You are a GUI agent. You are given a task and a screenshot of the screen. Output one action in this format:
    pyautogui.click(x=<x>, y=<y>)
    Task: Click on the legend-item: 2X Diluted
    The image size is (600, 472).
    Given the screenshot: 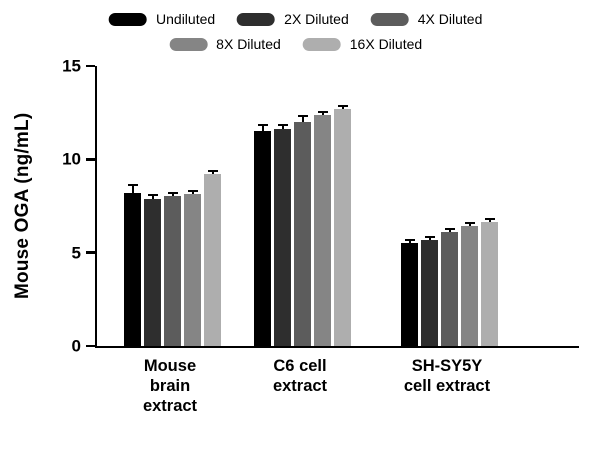 What is the action you would take?
    pyautogui.click(x=293, y=19)
    